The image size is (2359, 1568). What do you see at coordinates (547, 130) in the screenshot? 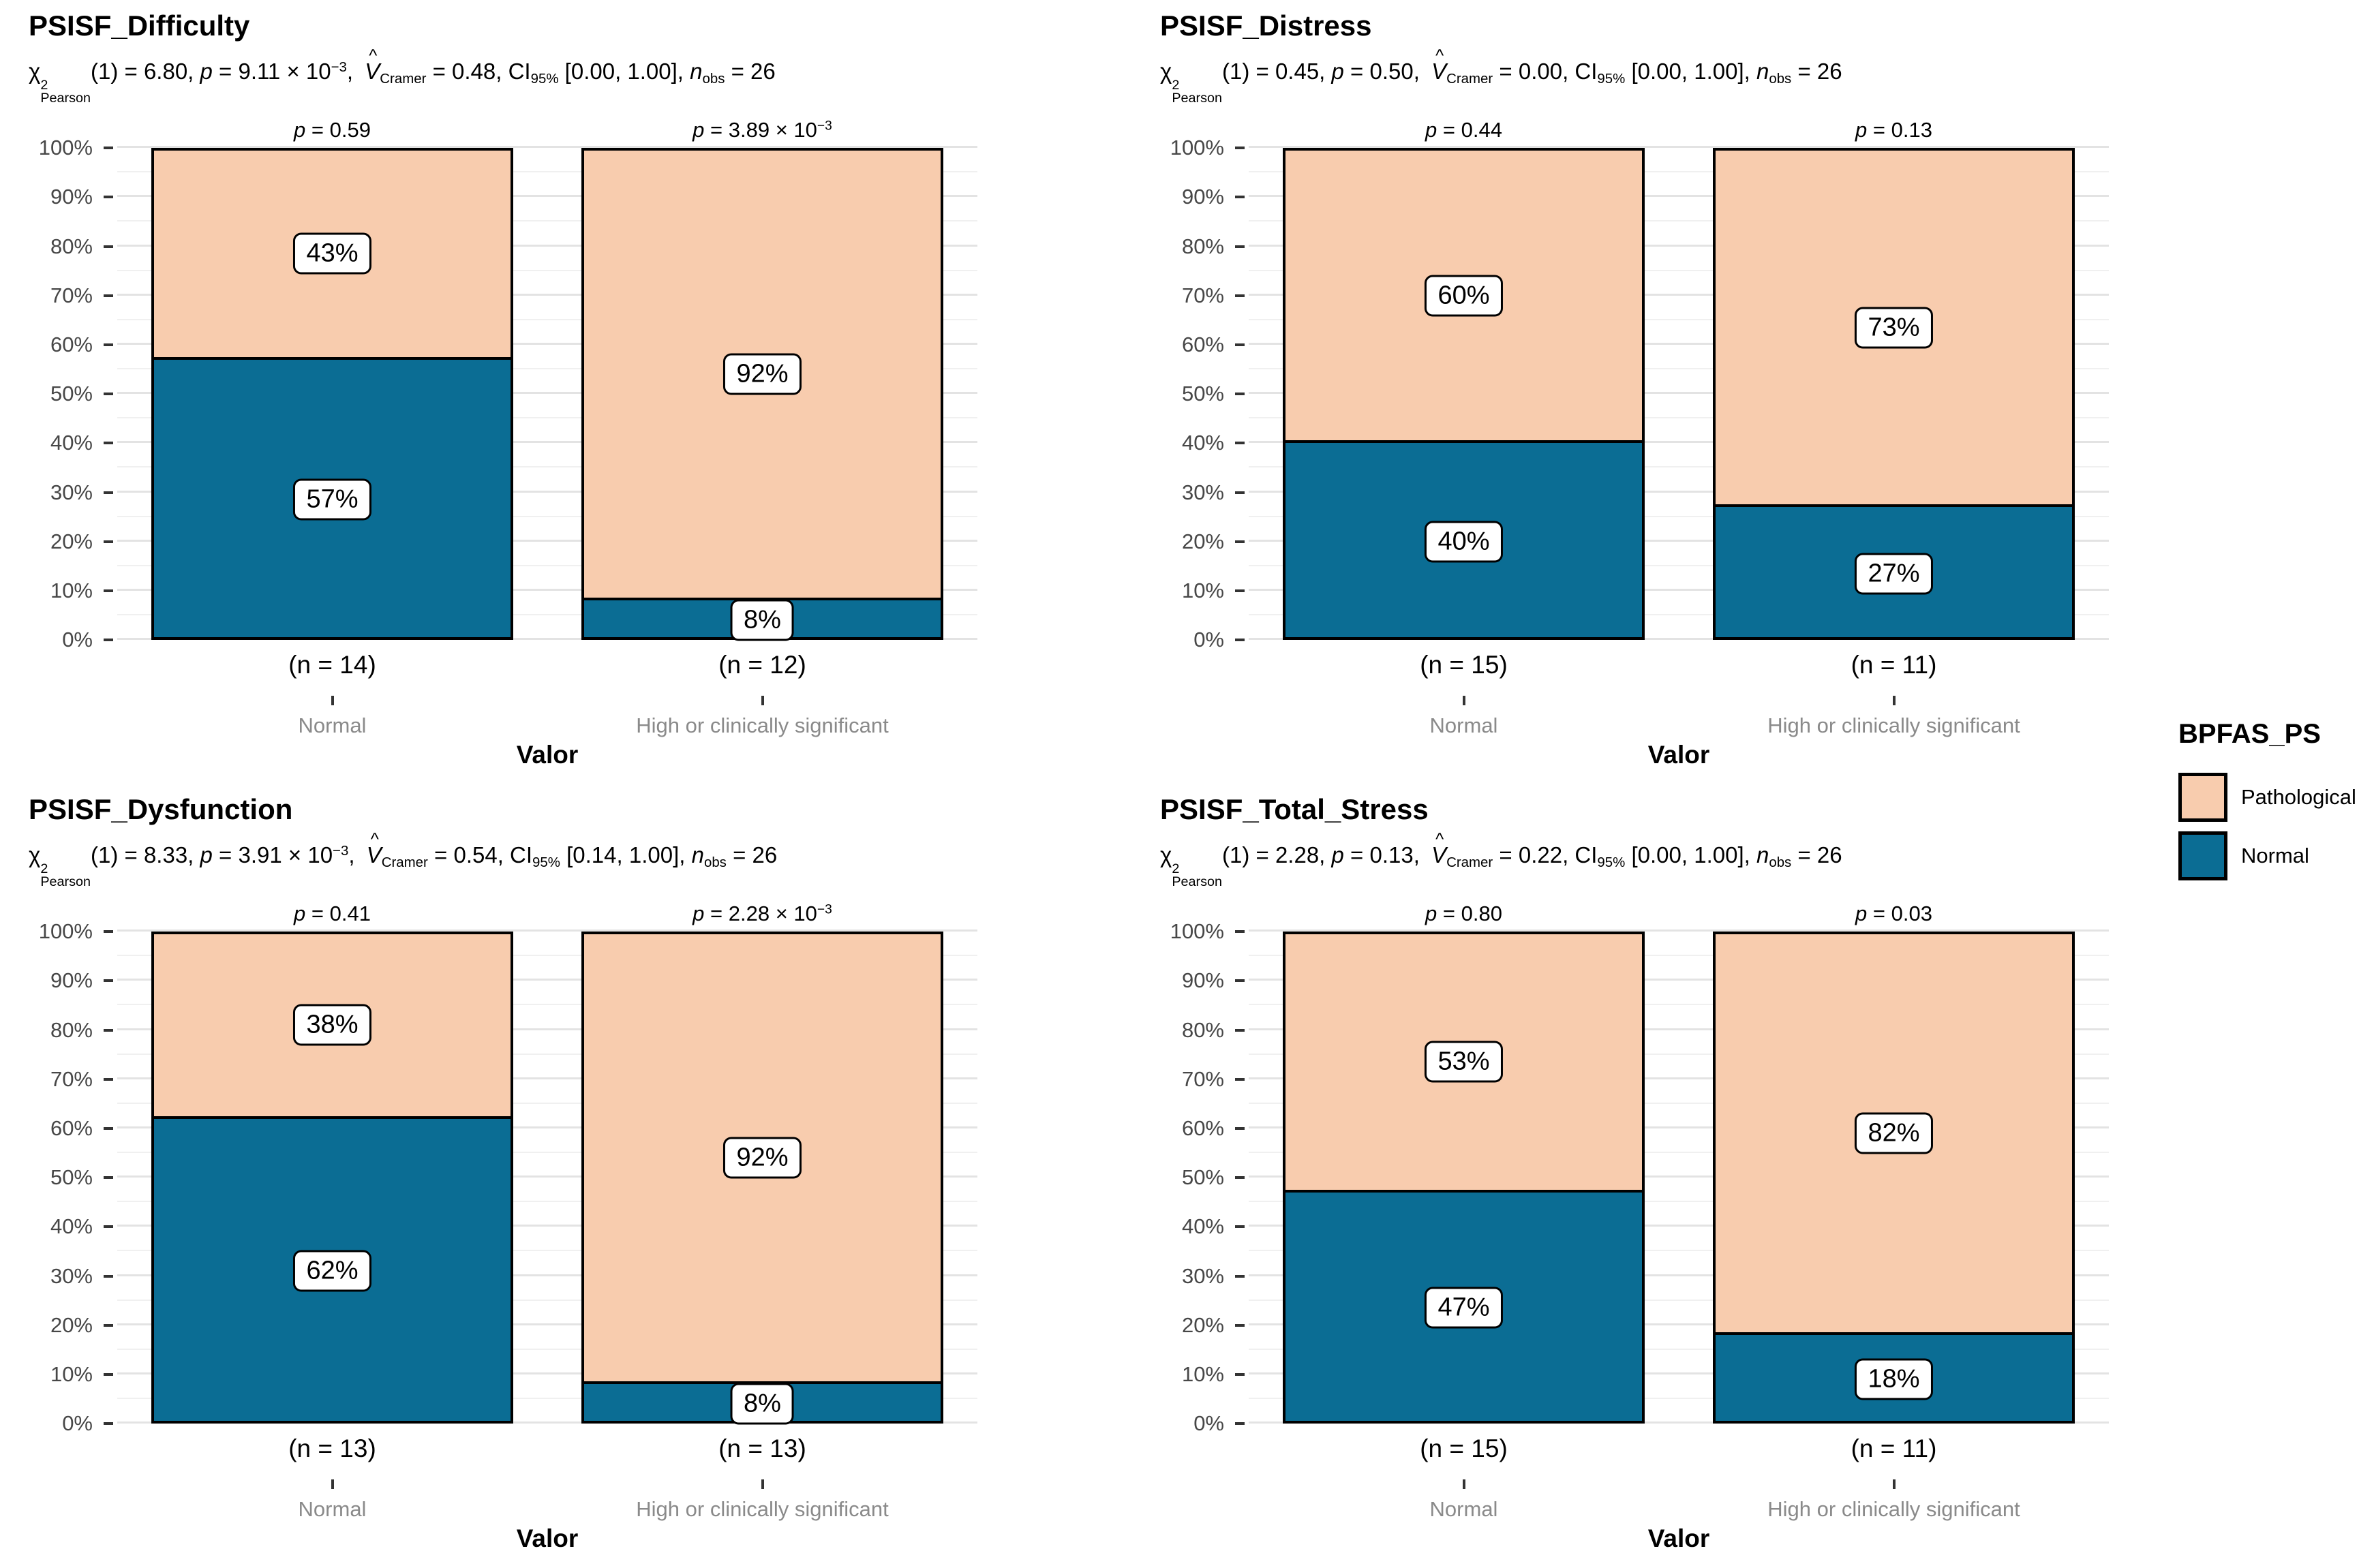
I see `bar-captions: p = 0.59 p = 3.89 × 10−3` at bounding box center [547, 130].